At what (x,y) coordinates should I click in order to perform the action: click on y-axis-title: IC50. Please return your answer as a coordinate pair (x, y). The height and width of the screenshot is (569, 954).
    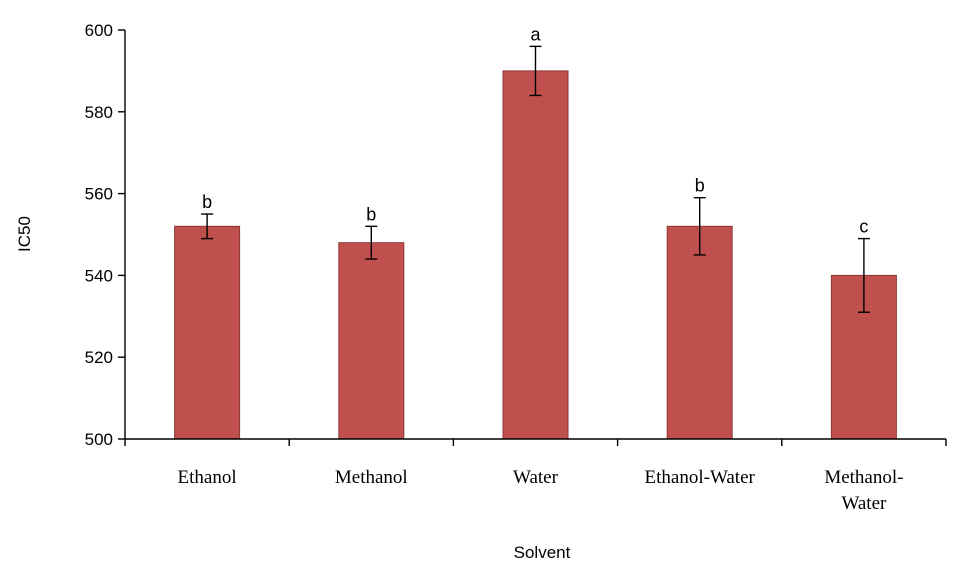
    Looking at the image, I should click on (24, 234).